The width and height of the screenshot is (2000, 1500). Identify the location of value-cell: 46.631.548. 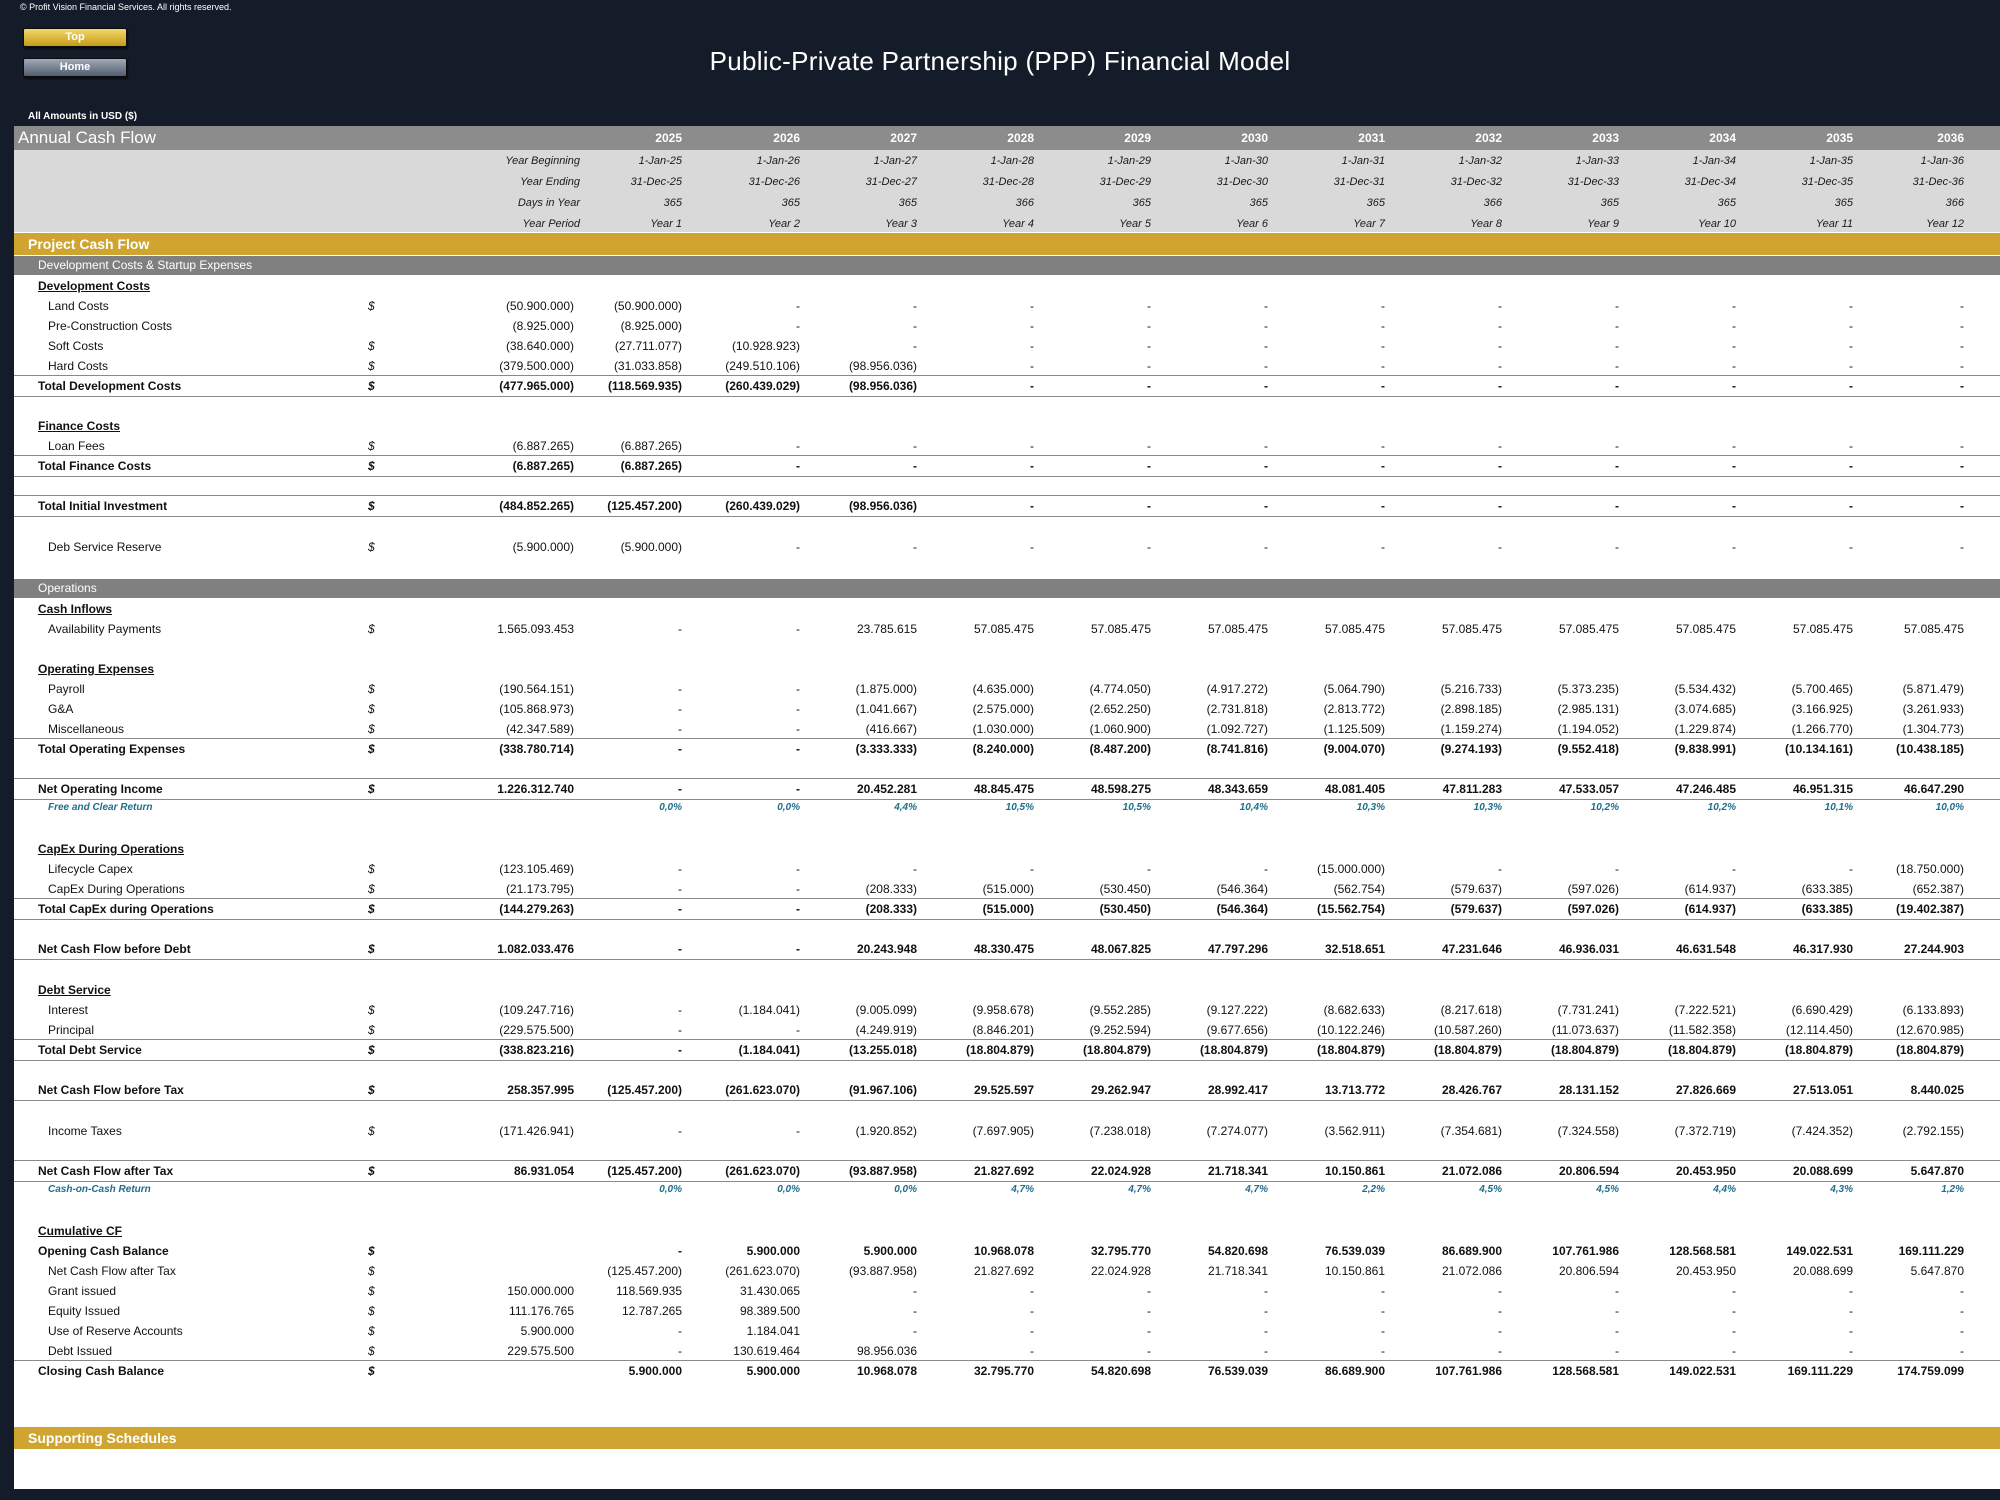
(1705, 949).